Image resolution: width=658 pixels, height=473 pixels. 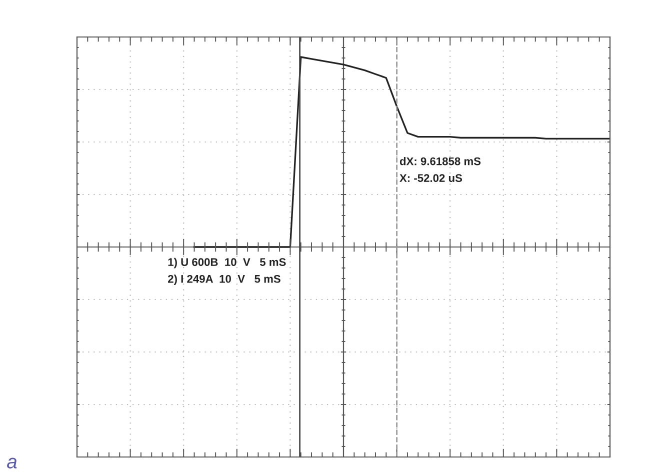 What do you see at coordinates (224, 280) in the screenshot?
I see `text: 2) I 249A 10 V 5 mS` at bounding box center [224, 280].